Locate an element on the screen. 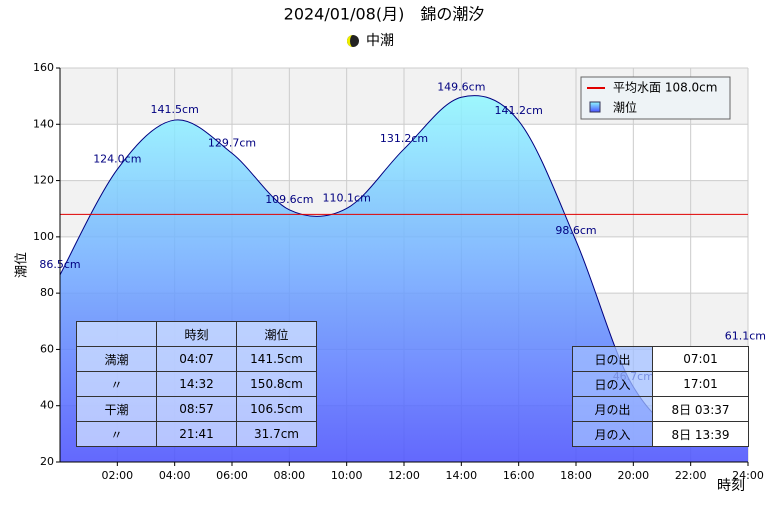  table-cell: 月の出 is located at coordinates (612, 409).